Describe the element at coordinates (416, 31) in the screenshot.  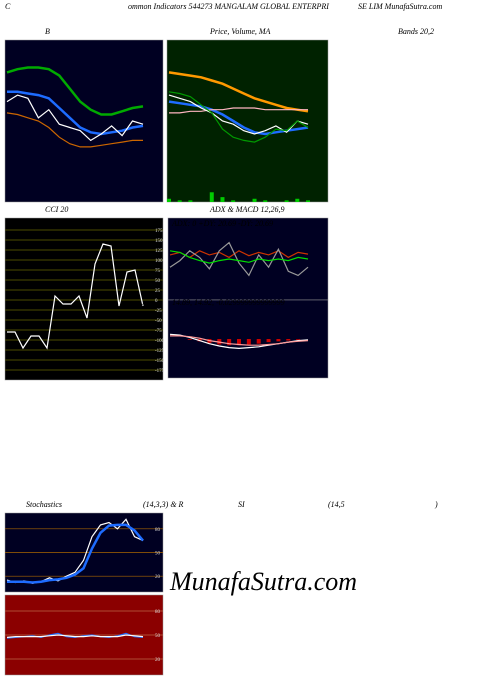
I see `panel-title: Bands 20,2` at that location.